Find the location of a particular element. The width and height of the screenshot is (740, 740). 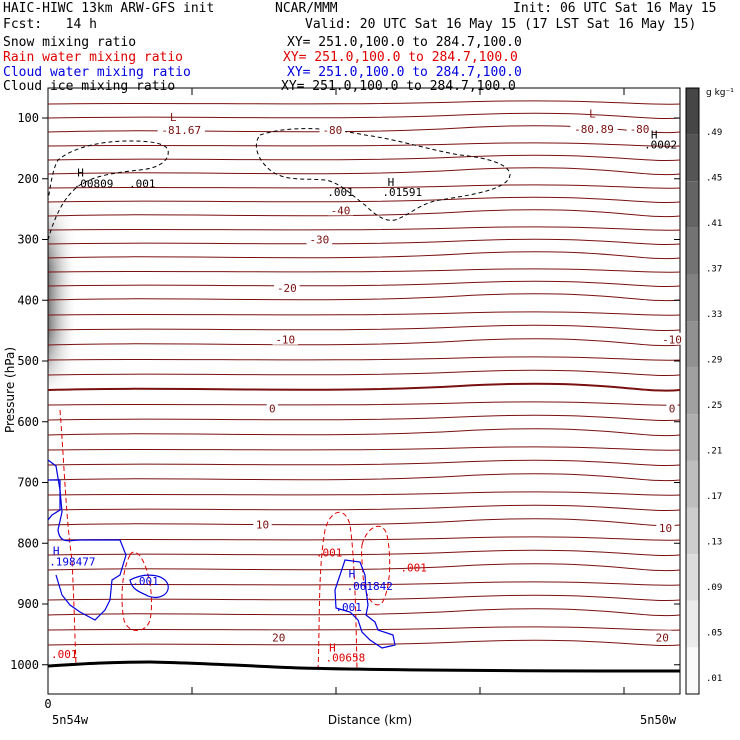

temperature-label: -10 is located at coordinates (672, 340).